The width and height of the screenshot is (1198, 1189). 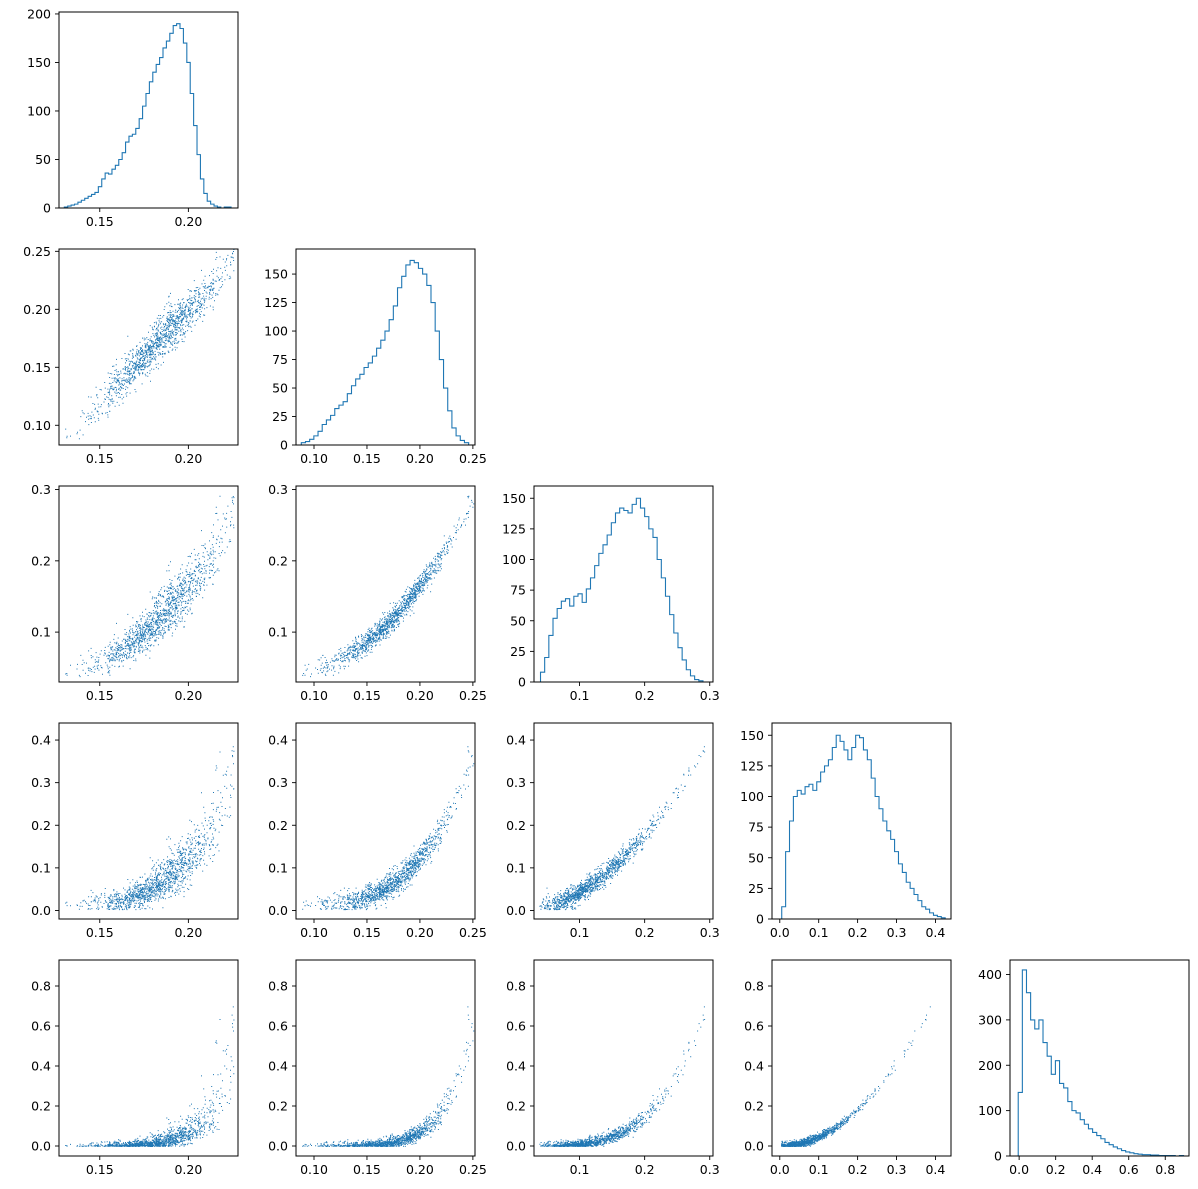 I want to click on hist-3-y-tick-label: 150, so click(x=752, y=735).